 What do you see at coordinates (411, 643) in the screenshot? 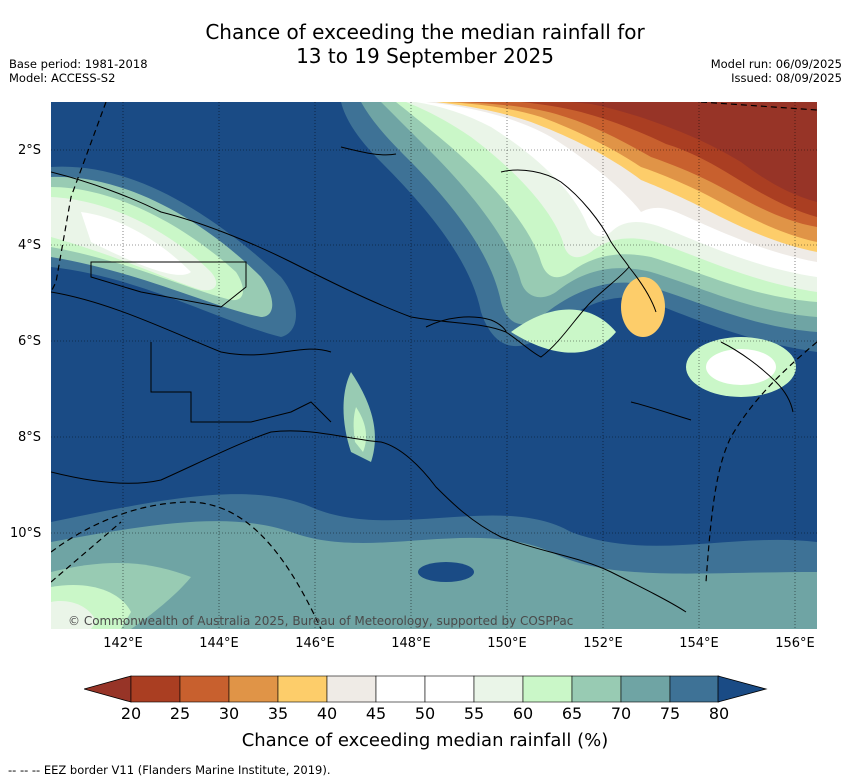
I see `lon-label-148e: 148°E` at bounding box center [411, 643].